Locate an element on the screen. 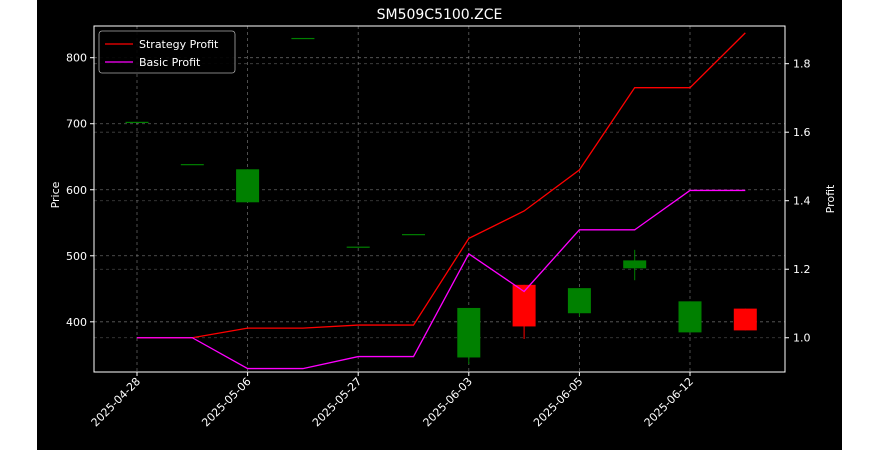  x-tick-label: 2025-05-06 is located at coordinates (226, 402).